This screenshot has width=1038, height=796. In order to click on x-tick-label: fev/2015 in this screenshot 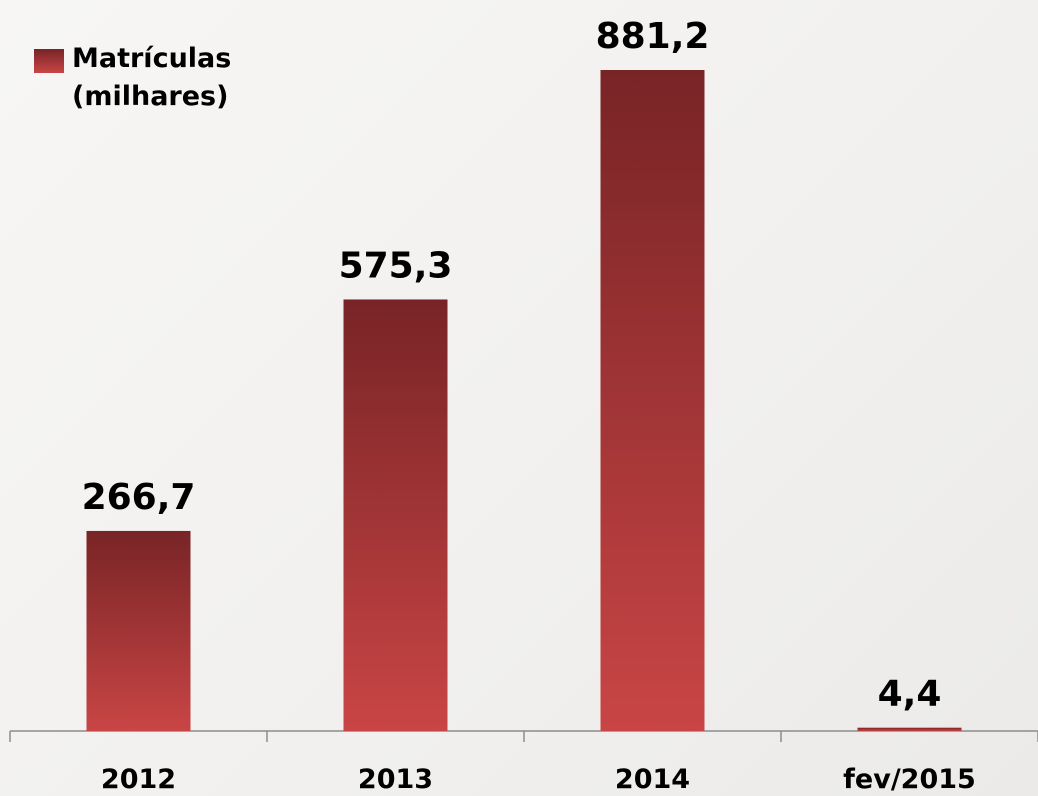, I will do `click(909, 779)`.